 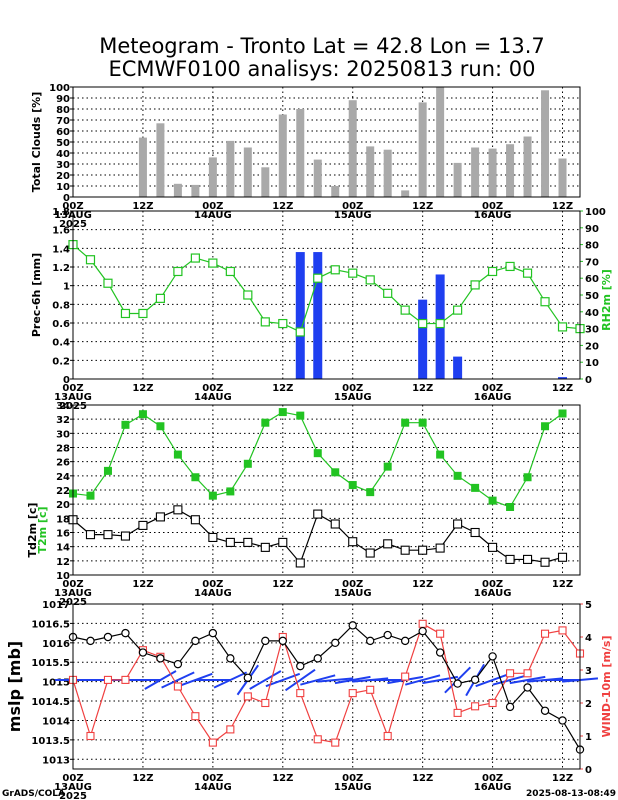 I want to click on y-tick-label: 22, so click(x=63, y=491).